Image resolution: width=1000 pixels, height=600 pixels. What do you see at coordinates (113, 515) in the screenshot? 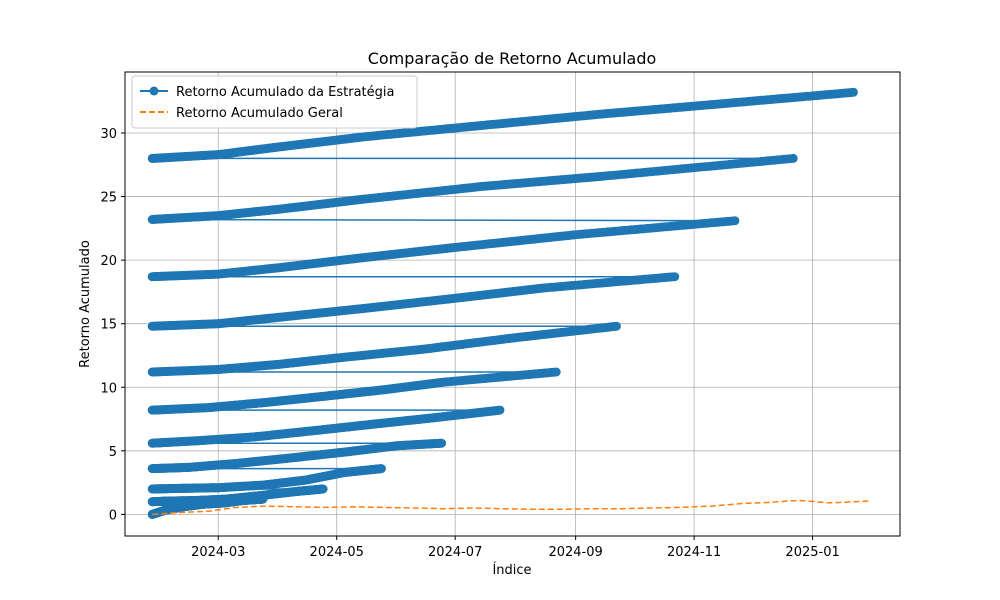
I see `y-tick-label: 0` at bounding box center [113, 515].